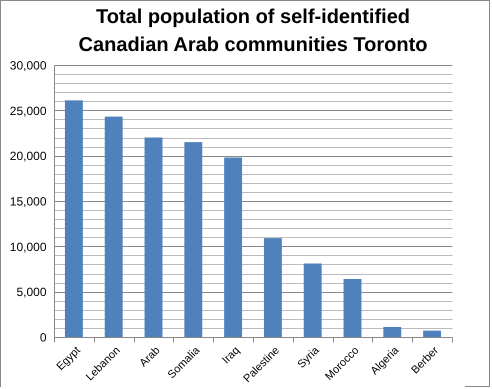 This screenshot has height=389, width=492. I want to click on chart-title: Total population of self-identified Canadian Arab communities Toronto, so click(253, 31).